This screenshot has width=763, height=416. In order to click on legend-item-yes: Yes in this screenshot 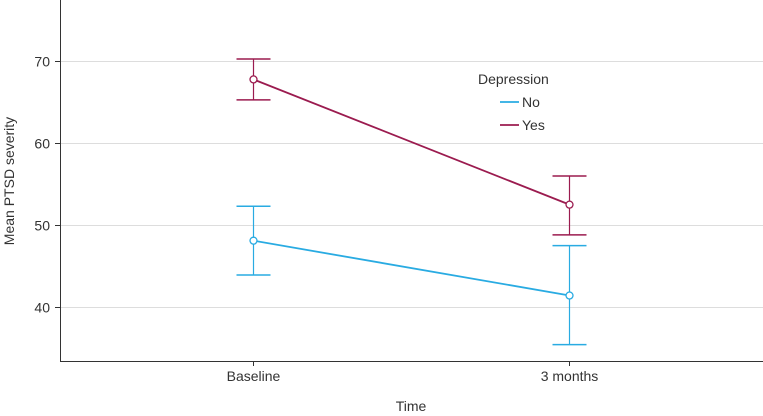, I will do `click(522, 125)`.